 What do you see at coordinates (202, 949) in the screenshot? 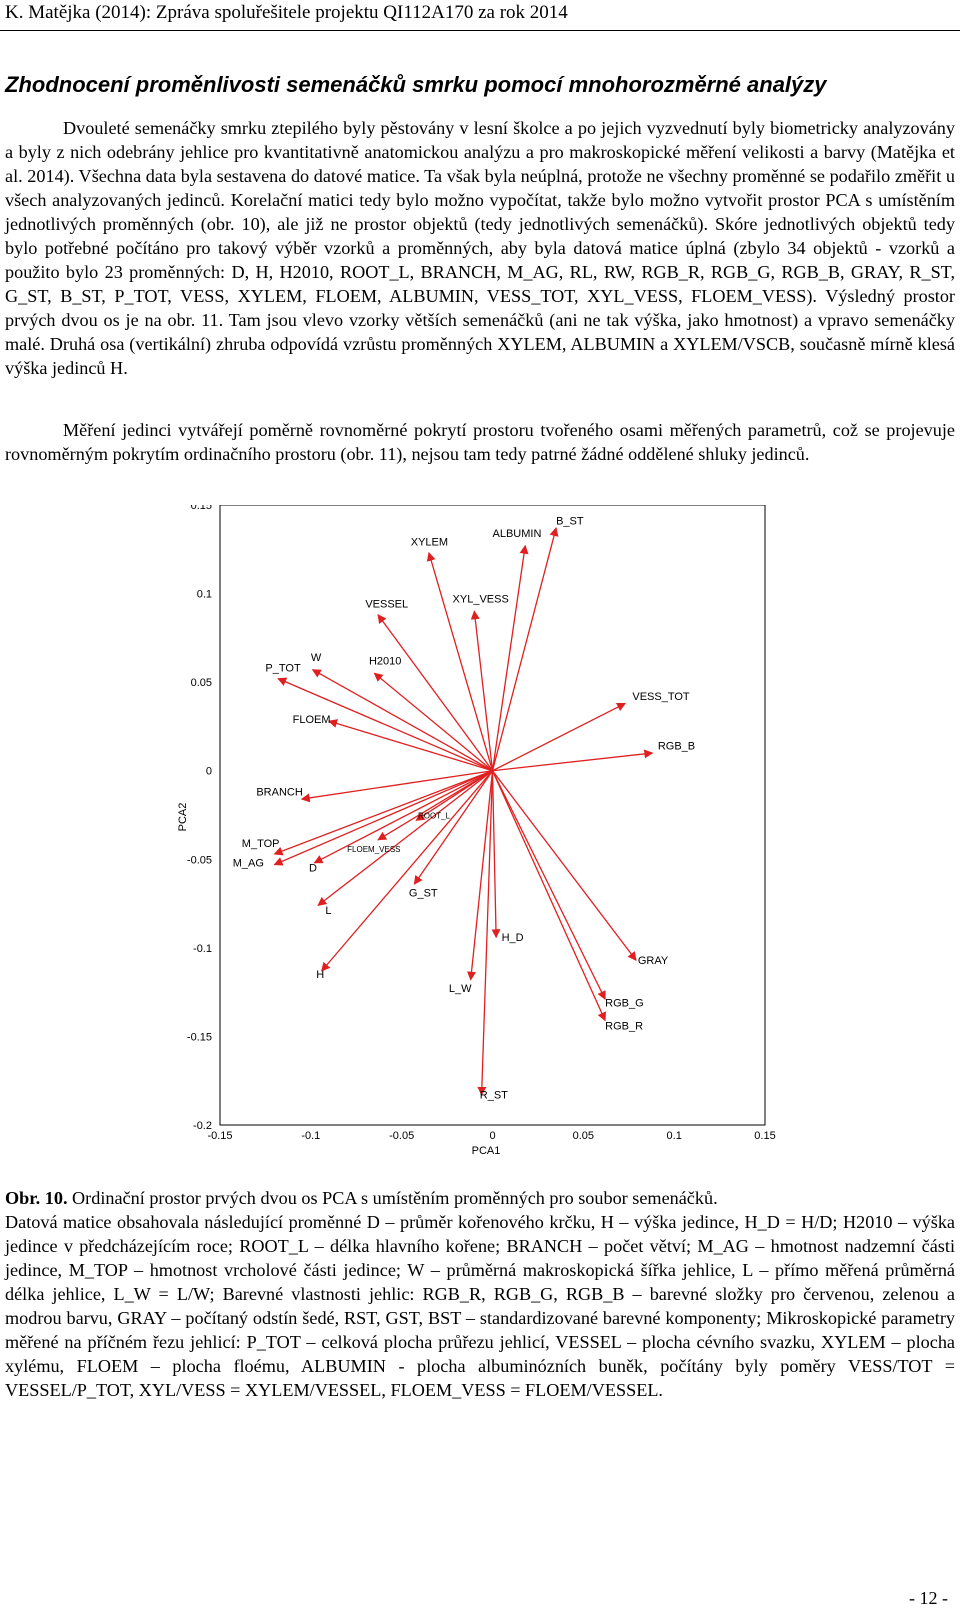
I see `y-tick-label: -0.1` at bounding box center [202, 949].